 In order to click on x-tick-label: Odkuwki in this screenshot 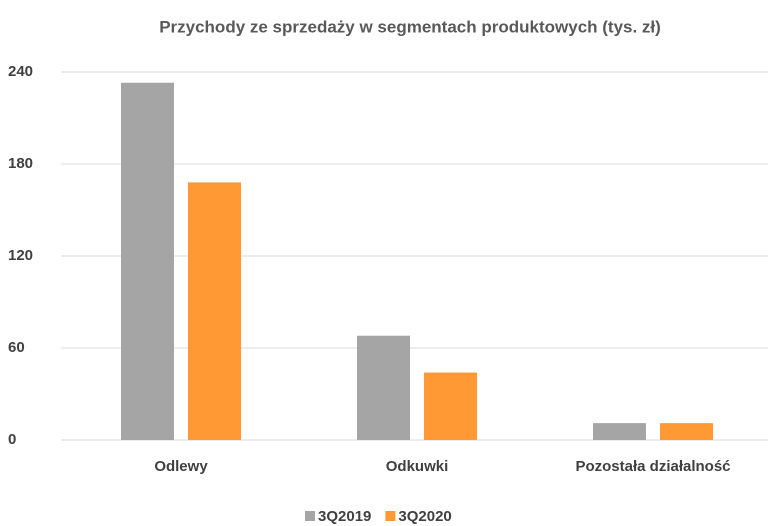, I will do `click(417, 466)`.